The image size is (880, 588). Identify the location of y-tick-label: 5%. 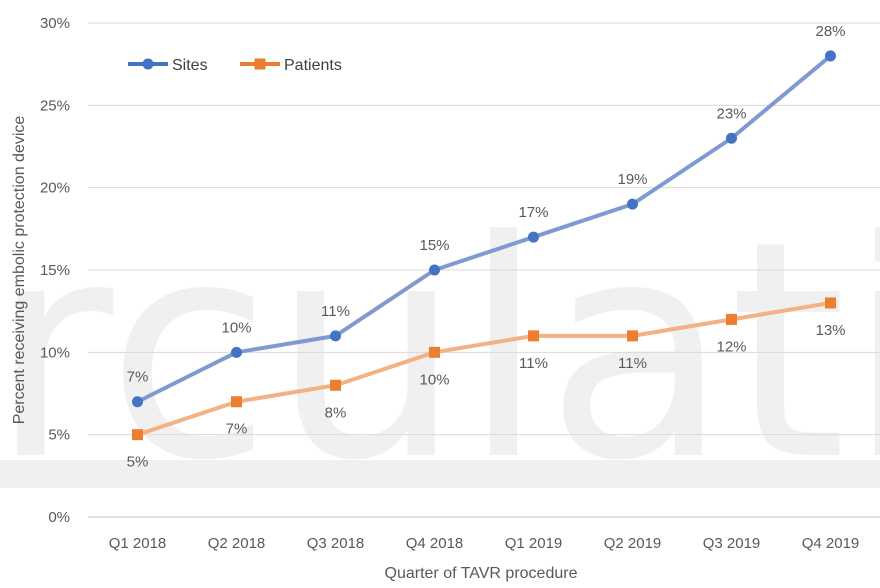
(59, 435).